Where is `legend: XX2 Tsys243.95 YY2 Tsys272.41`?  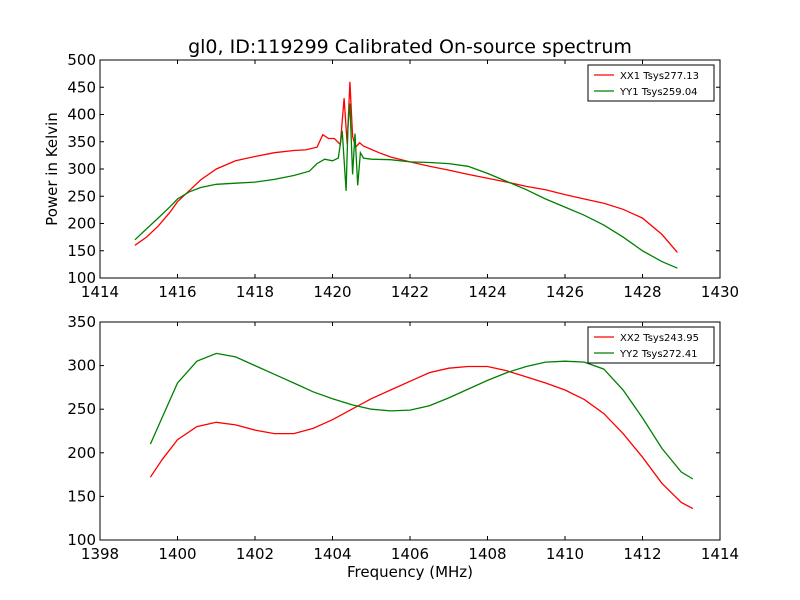 legend: XX2 Tsys243.95 YY2 Tsys272.41 is located at coordinates (651, 345).